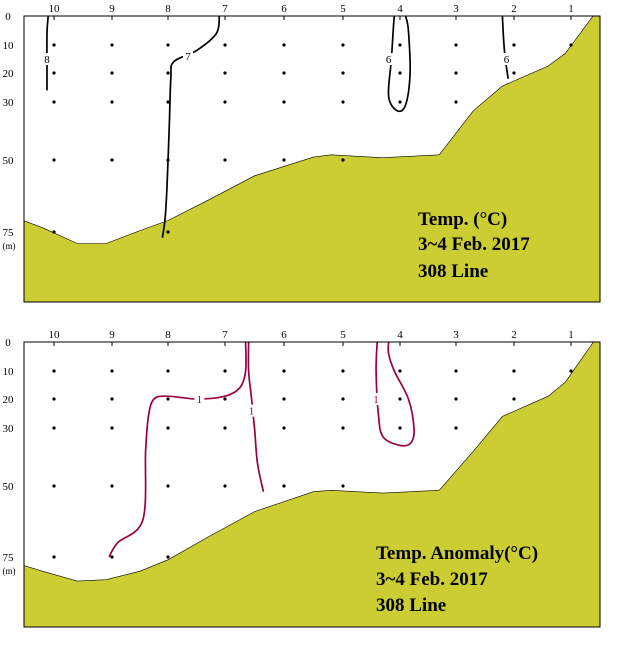 The image size is (622, 649). I want to click on station-label: 5, so click(343, 335).